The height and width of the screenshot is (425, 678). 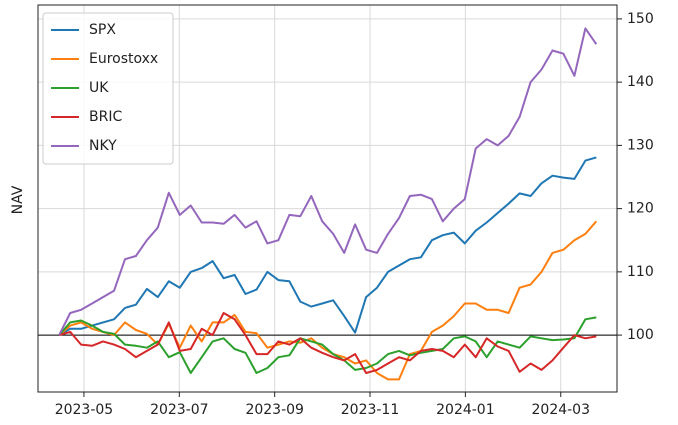 What do you see at coordinates (640, 82) in the screenshot?
I see `y-tick-label: 140` at bounding box center [640, 82].